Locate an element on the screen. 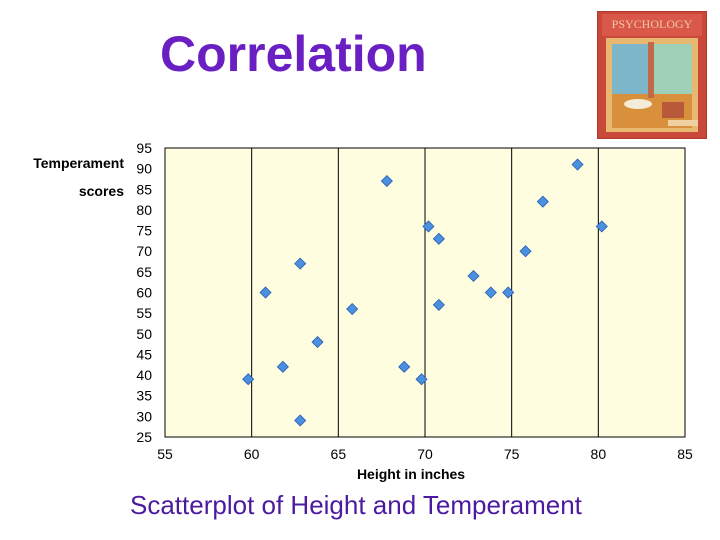 The height and width of the screenshot is (540, 720). y-tick-label: 25 is located at coordinates (144, 437).